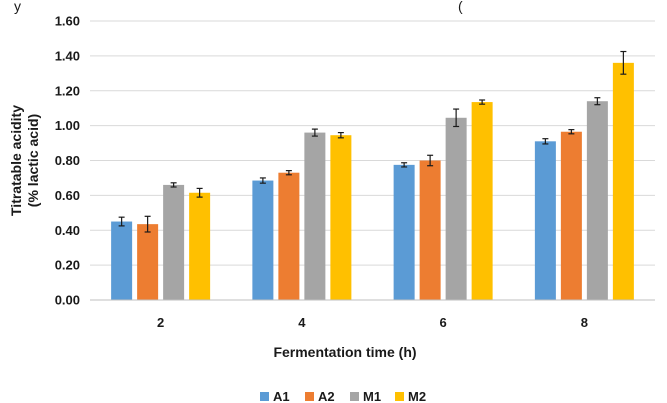  What do you see at coordinates (264, 396) in the screenshot?
I see `legend-swatch-A1` at bounding box center [264, 396].